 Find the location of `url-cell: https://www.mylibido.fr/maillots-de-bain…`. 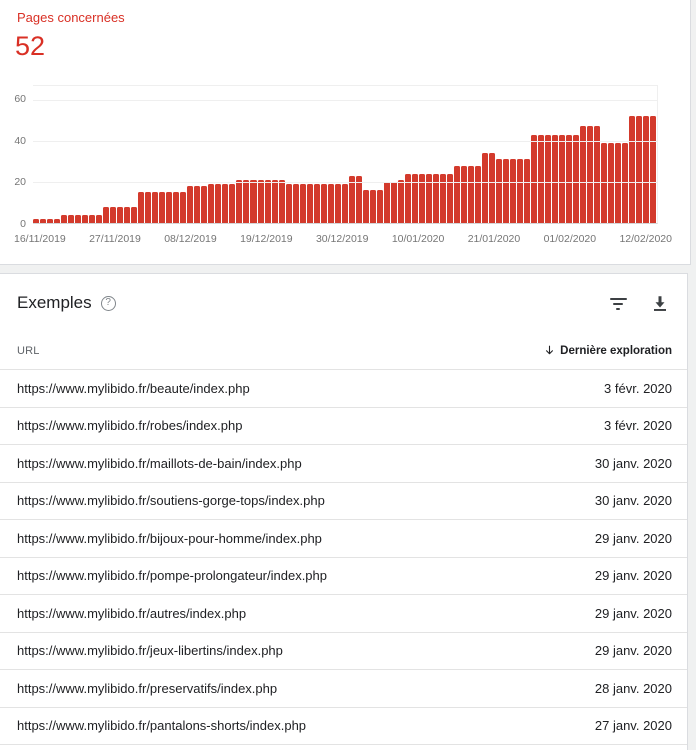

url-cell: https://www.mylibido.fr/maillots-de-bain… is located at coordinates (159, 463).